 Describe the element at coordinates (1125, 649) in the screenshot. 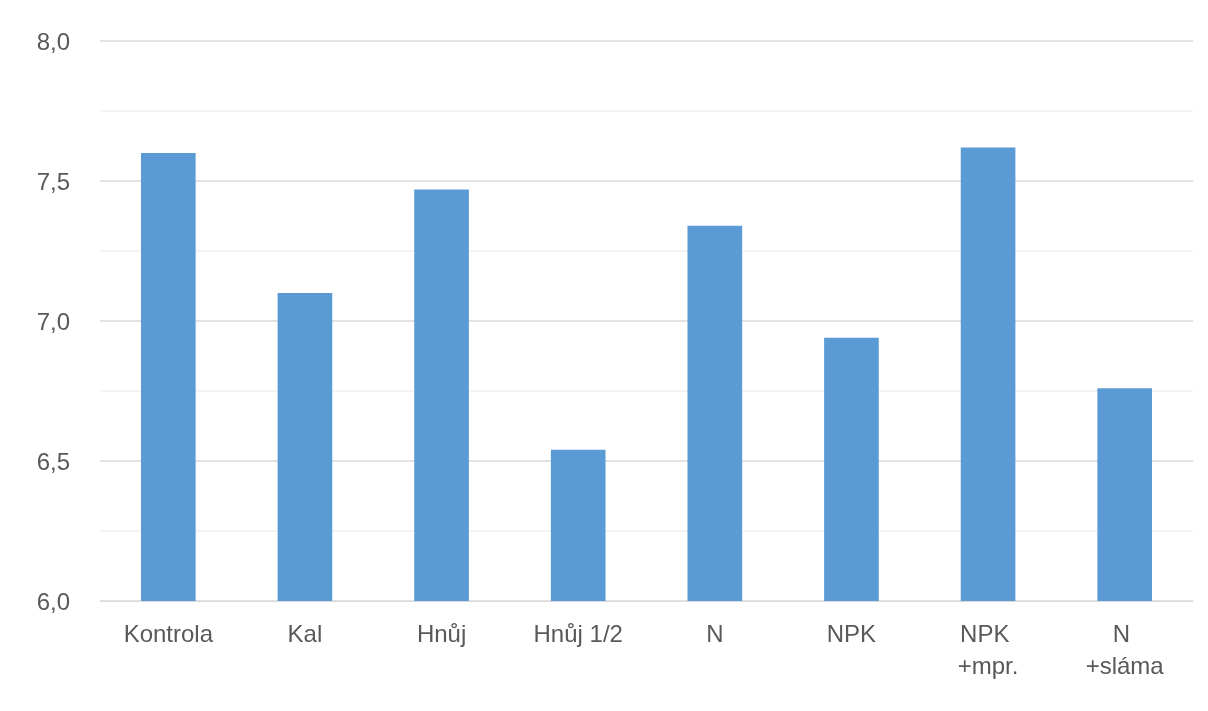

I see `x-tick-label: N +sláma` at that location.